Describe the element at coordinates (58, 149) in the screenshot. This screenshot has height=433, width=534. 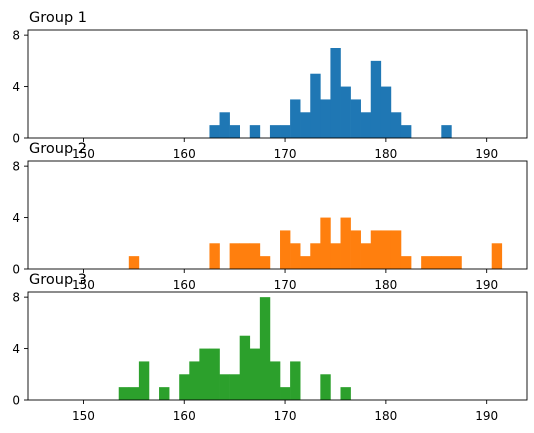
I see `panel-title: Group 2` at that location.